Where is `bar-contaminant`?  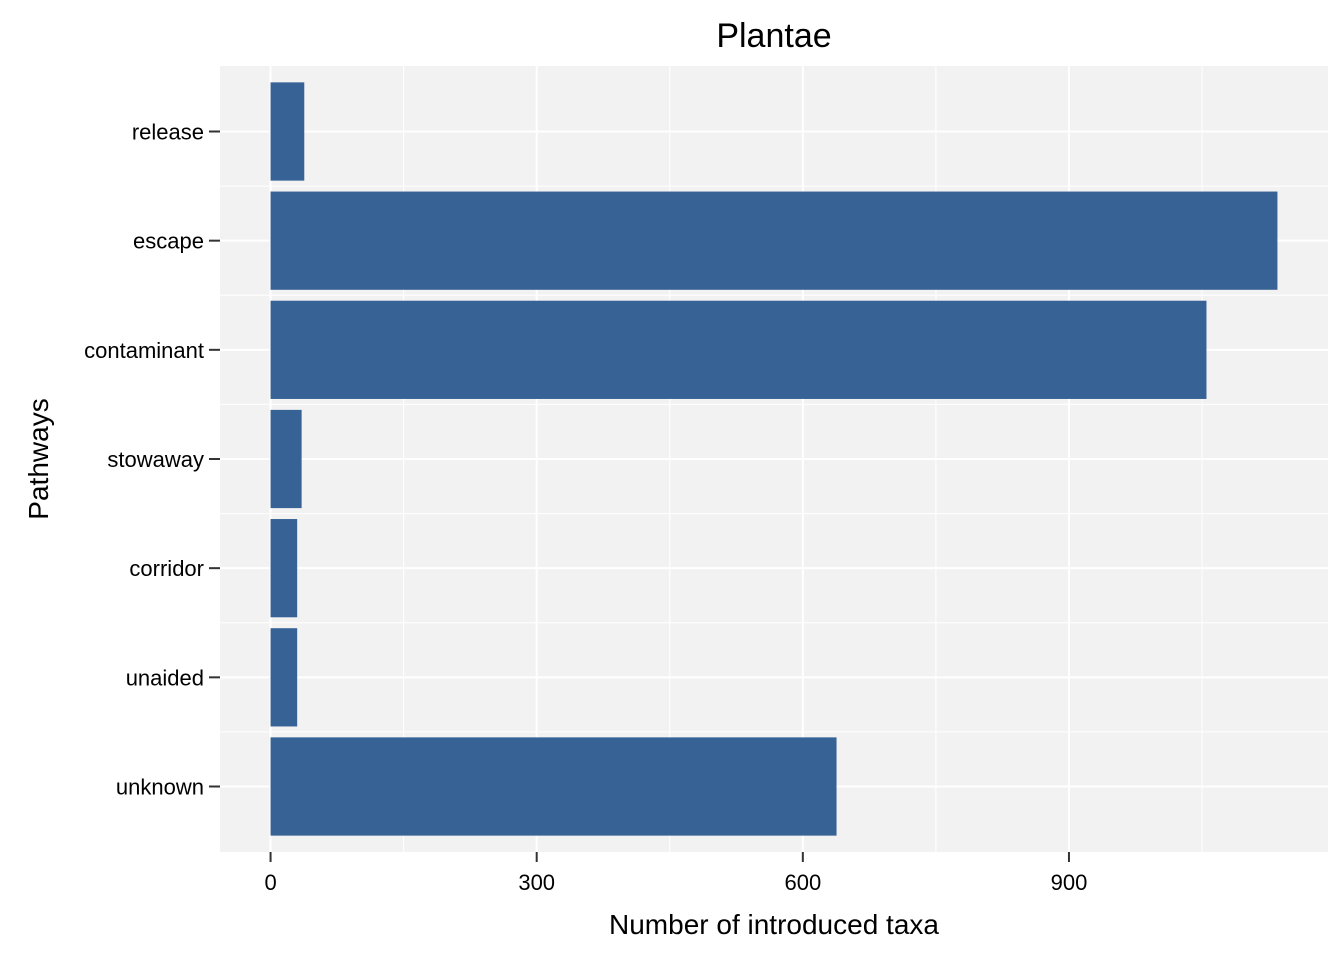
bar-contaminant is located at coordinates (738, 349).